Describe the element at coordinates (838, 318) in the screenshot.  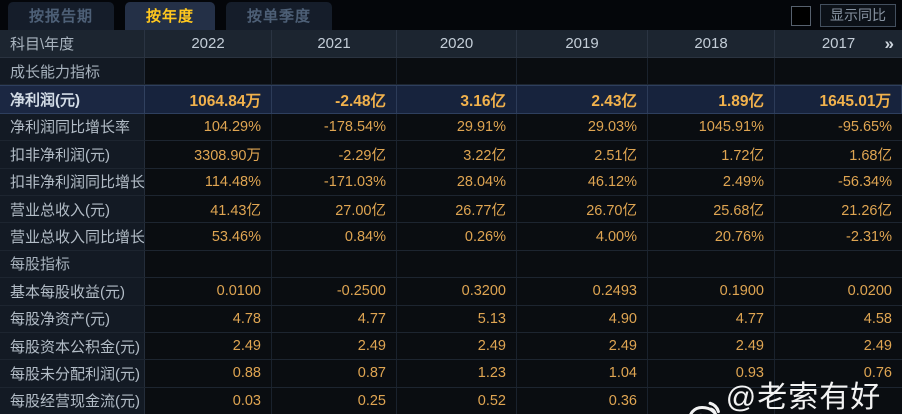
I see `cell-value: 4.58` at that location.